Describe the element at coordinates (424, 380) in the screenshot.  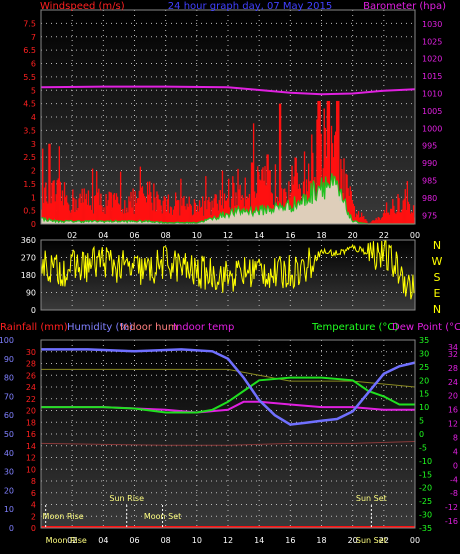
I see `temperature-tick-label: 20` at that location.